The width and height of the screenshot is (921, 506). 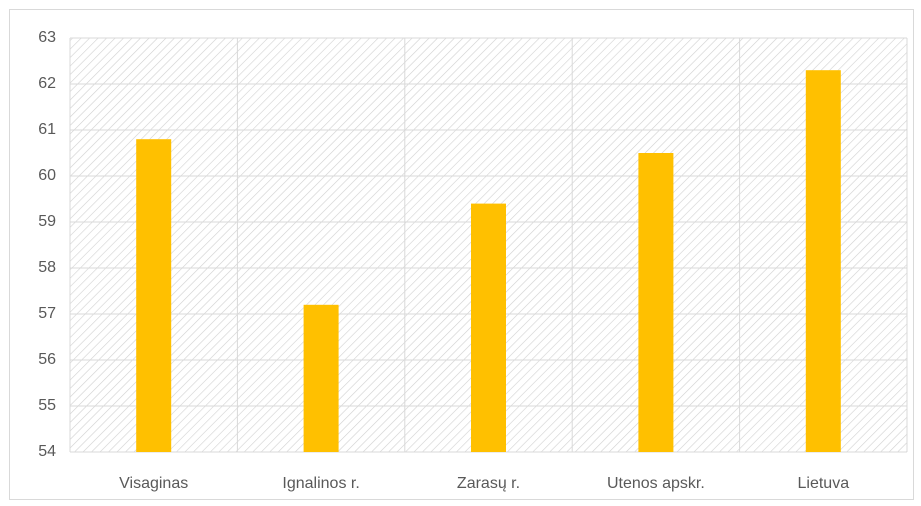 What do you see at coordinates (47, 359) in the screenshot?
I see `y-tick-label: 56` at bounding box center [47, 359].